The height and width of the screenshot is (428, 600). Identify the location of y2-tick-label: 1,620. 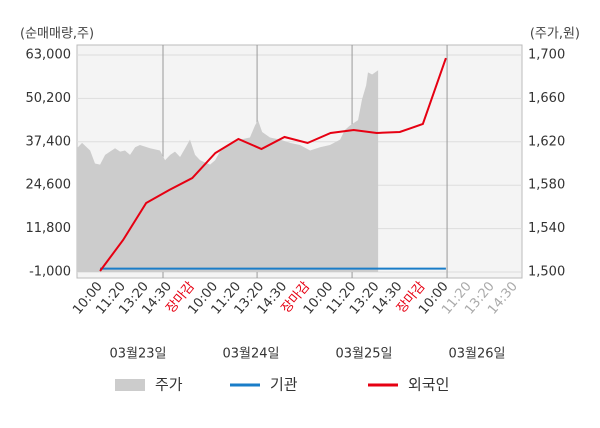
(546, 141).